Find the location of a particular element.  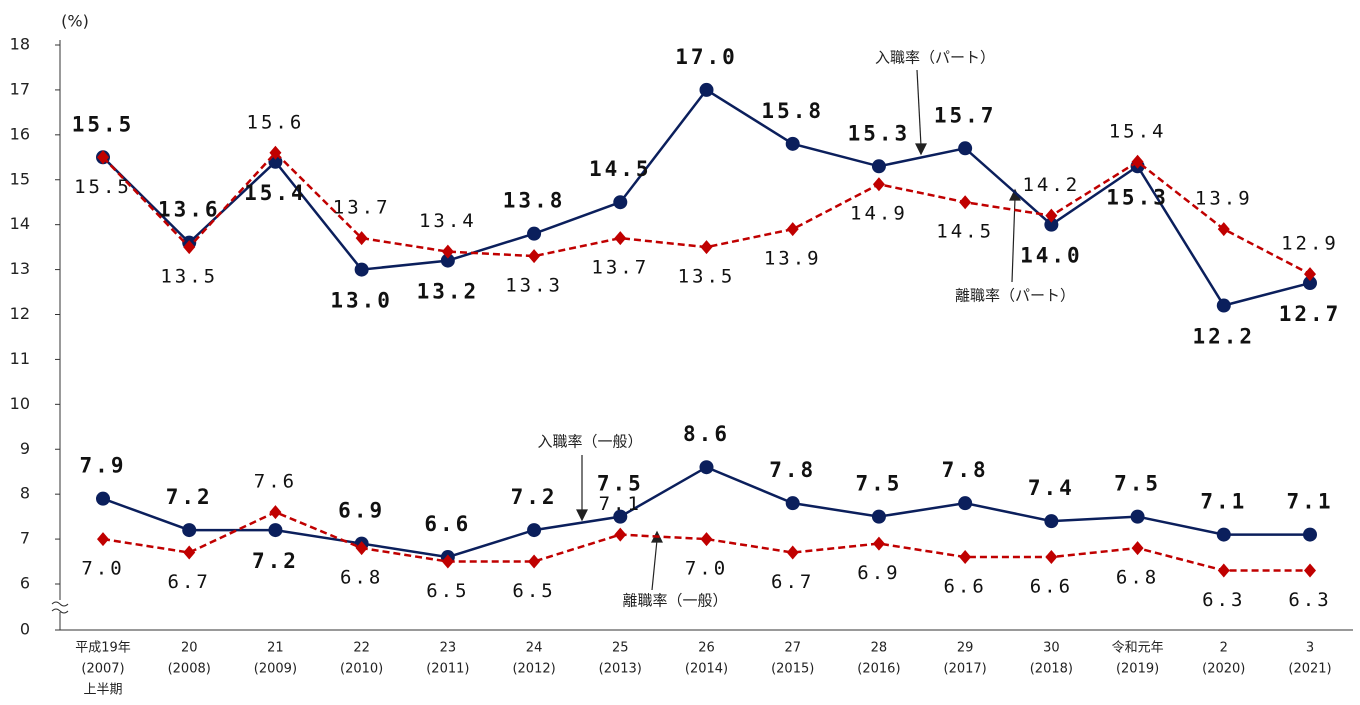

data-label: 6.9 is located at coordinates (878, 573).